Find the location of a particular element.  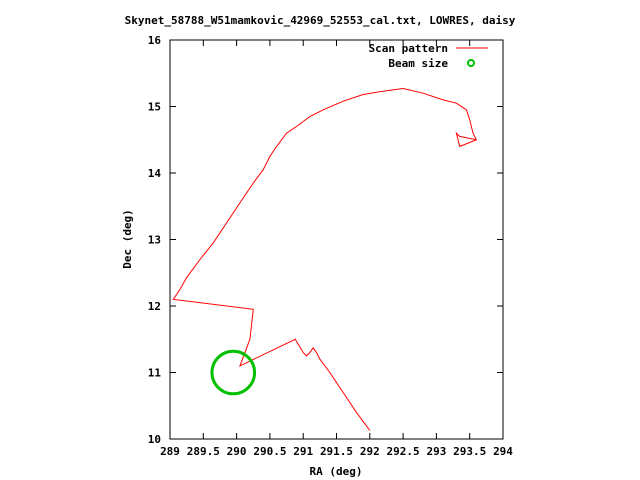

y-axis-label: Dec (deg) is located at coordinates (127, 239).